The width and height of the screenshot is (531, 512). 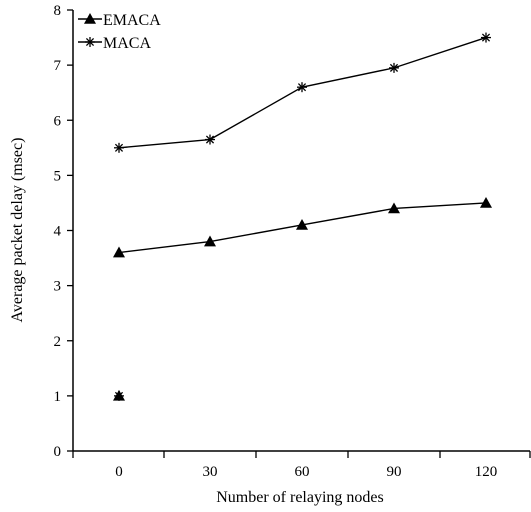 I want to click on x-tick-label: 90, so click(x=394, y=472).